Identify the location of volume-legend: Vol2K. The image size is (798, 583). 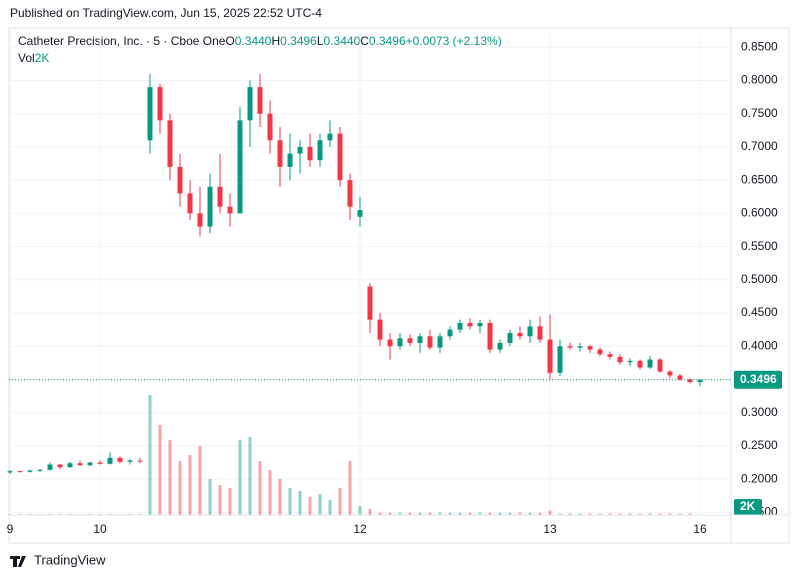
(33, 58).